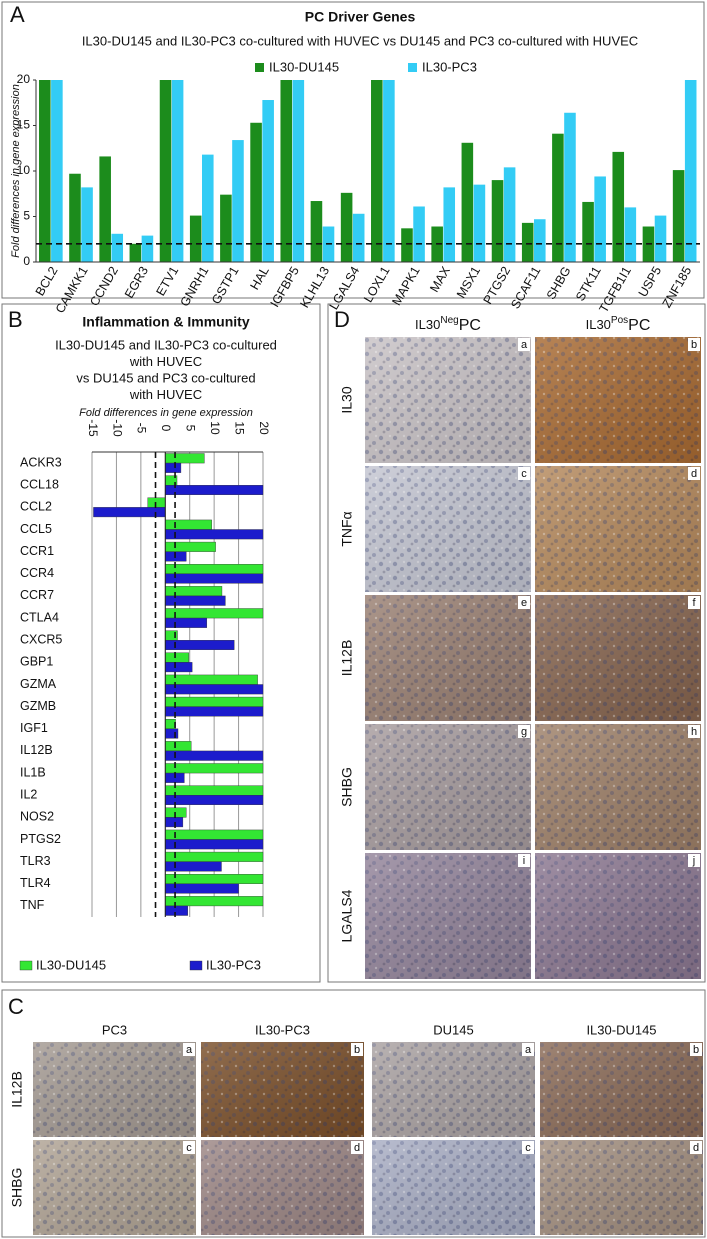 This screenshot has height=1239, width=707. Describe the element at coordinates (40, 839) in the screenshot. I see `y-tick-label: PTGS2` at that location.